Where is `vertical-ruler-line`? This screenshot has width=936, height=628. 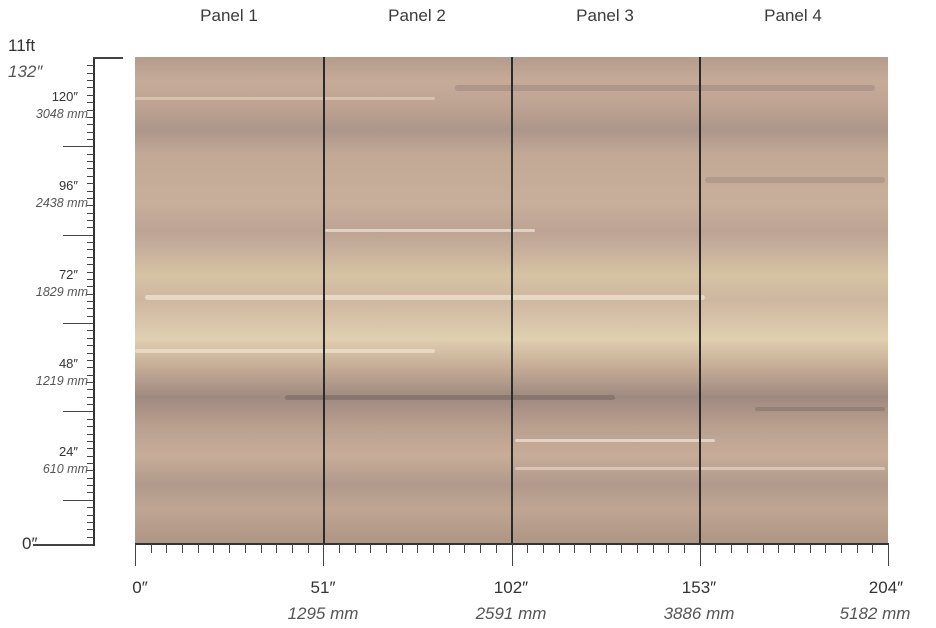
vertical-ruler-line is located at coordinates (94, 302).